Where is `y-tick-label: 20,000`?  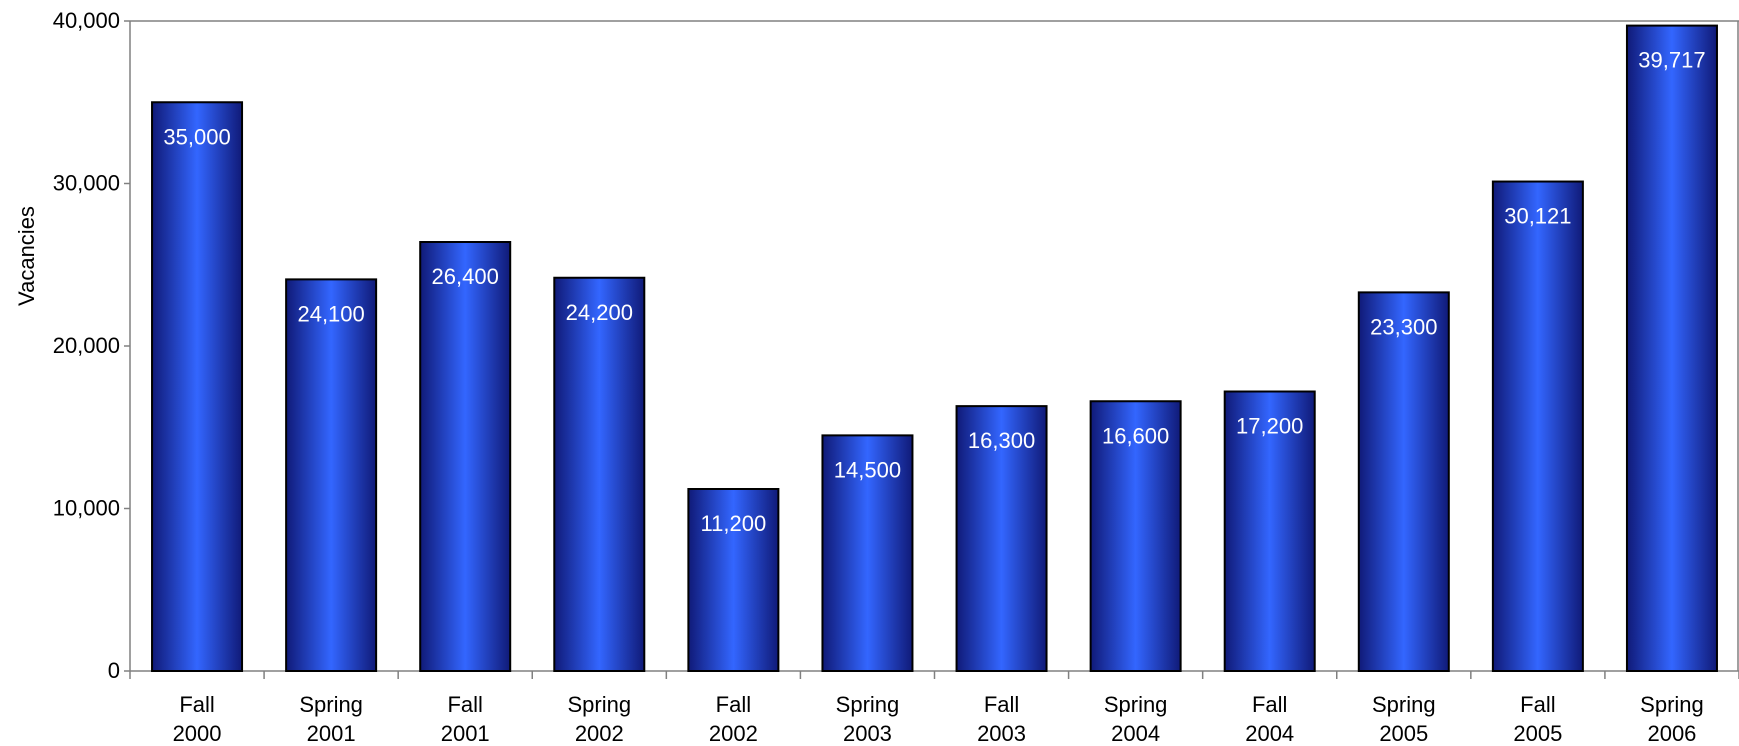
y-tick-label: 20,000 is located at coordinates (86, 345).